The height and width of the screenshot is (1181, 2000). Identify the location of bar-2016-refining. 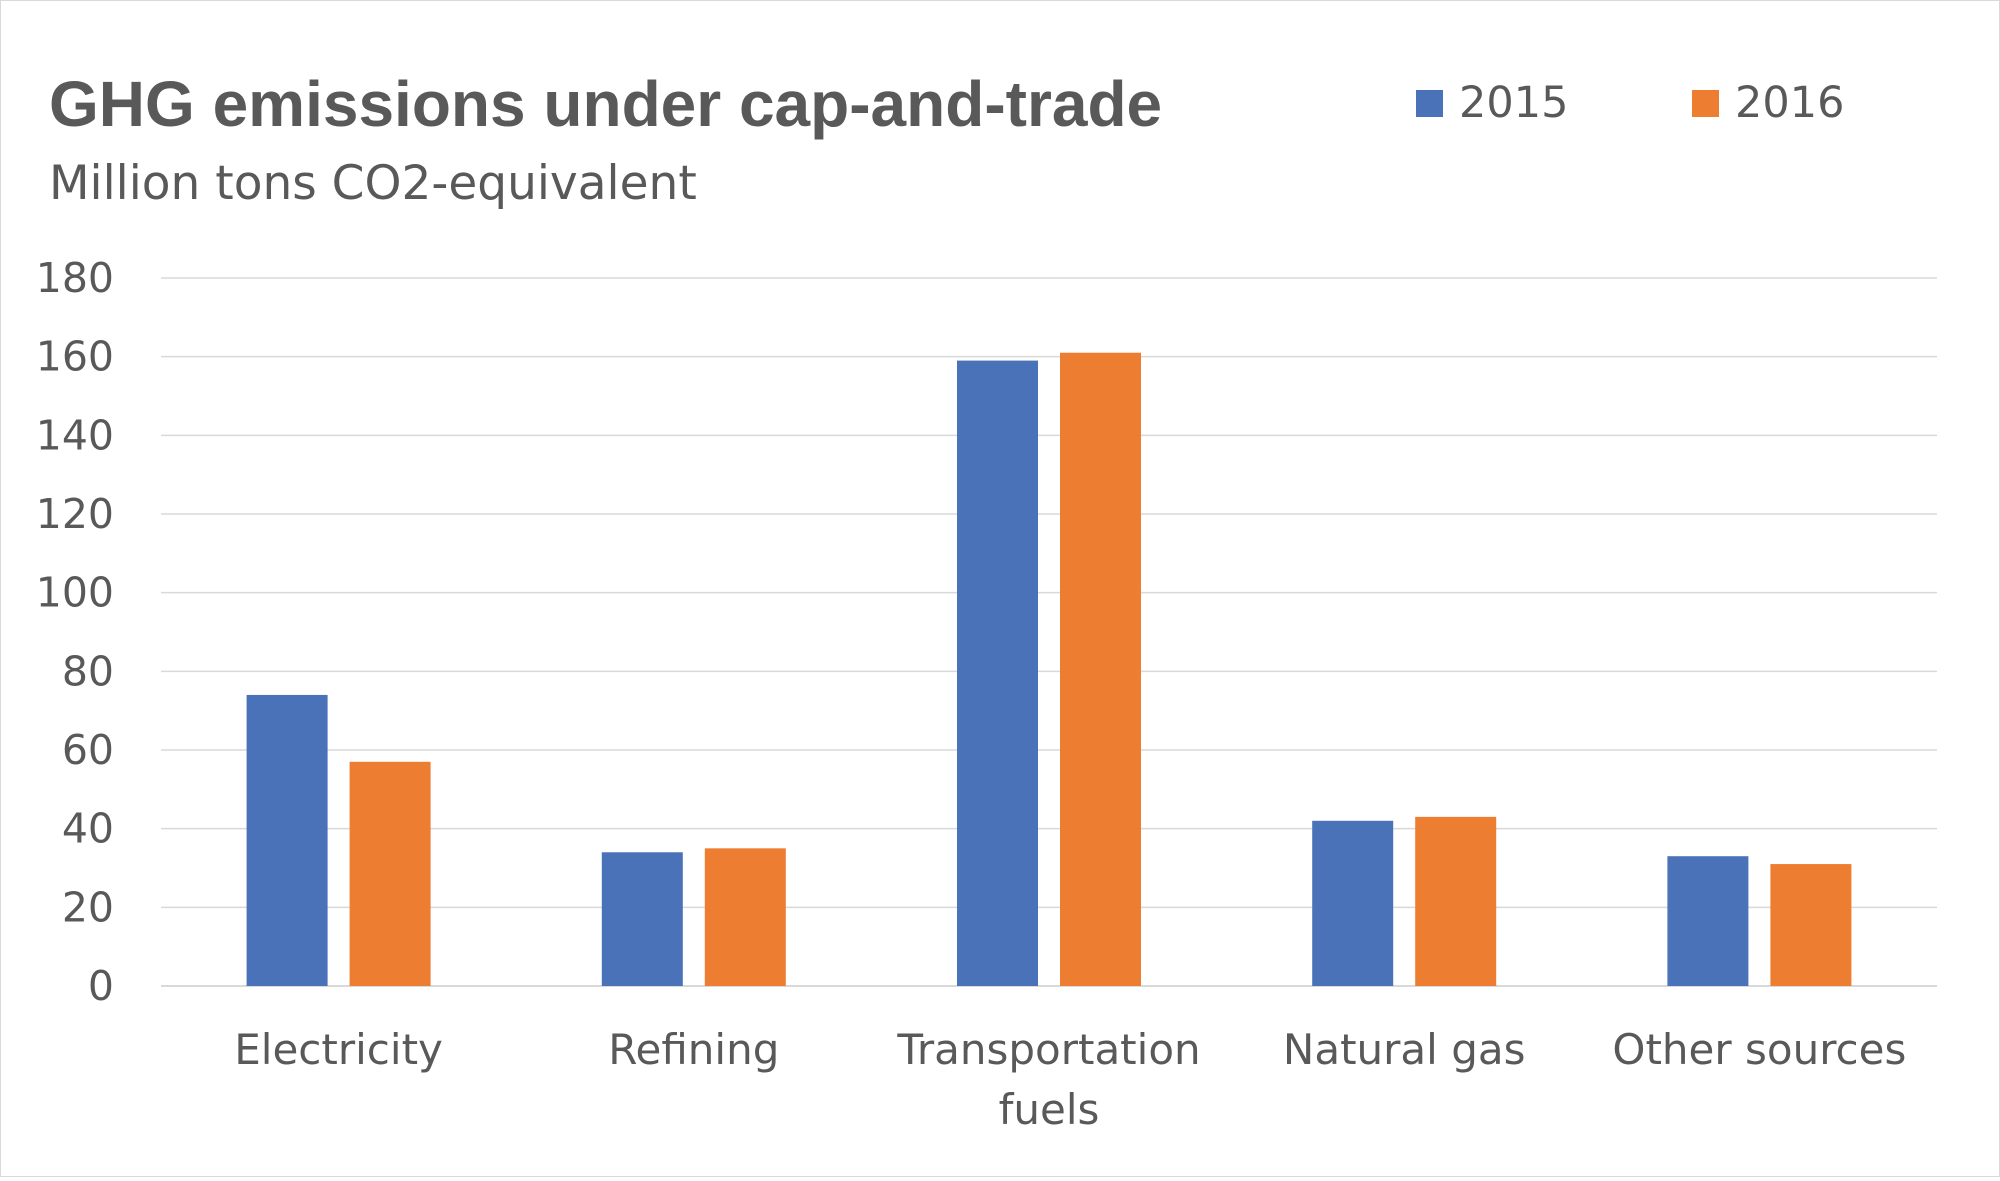
(745, 917).